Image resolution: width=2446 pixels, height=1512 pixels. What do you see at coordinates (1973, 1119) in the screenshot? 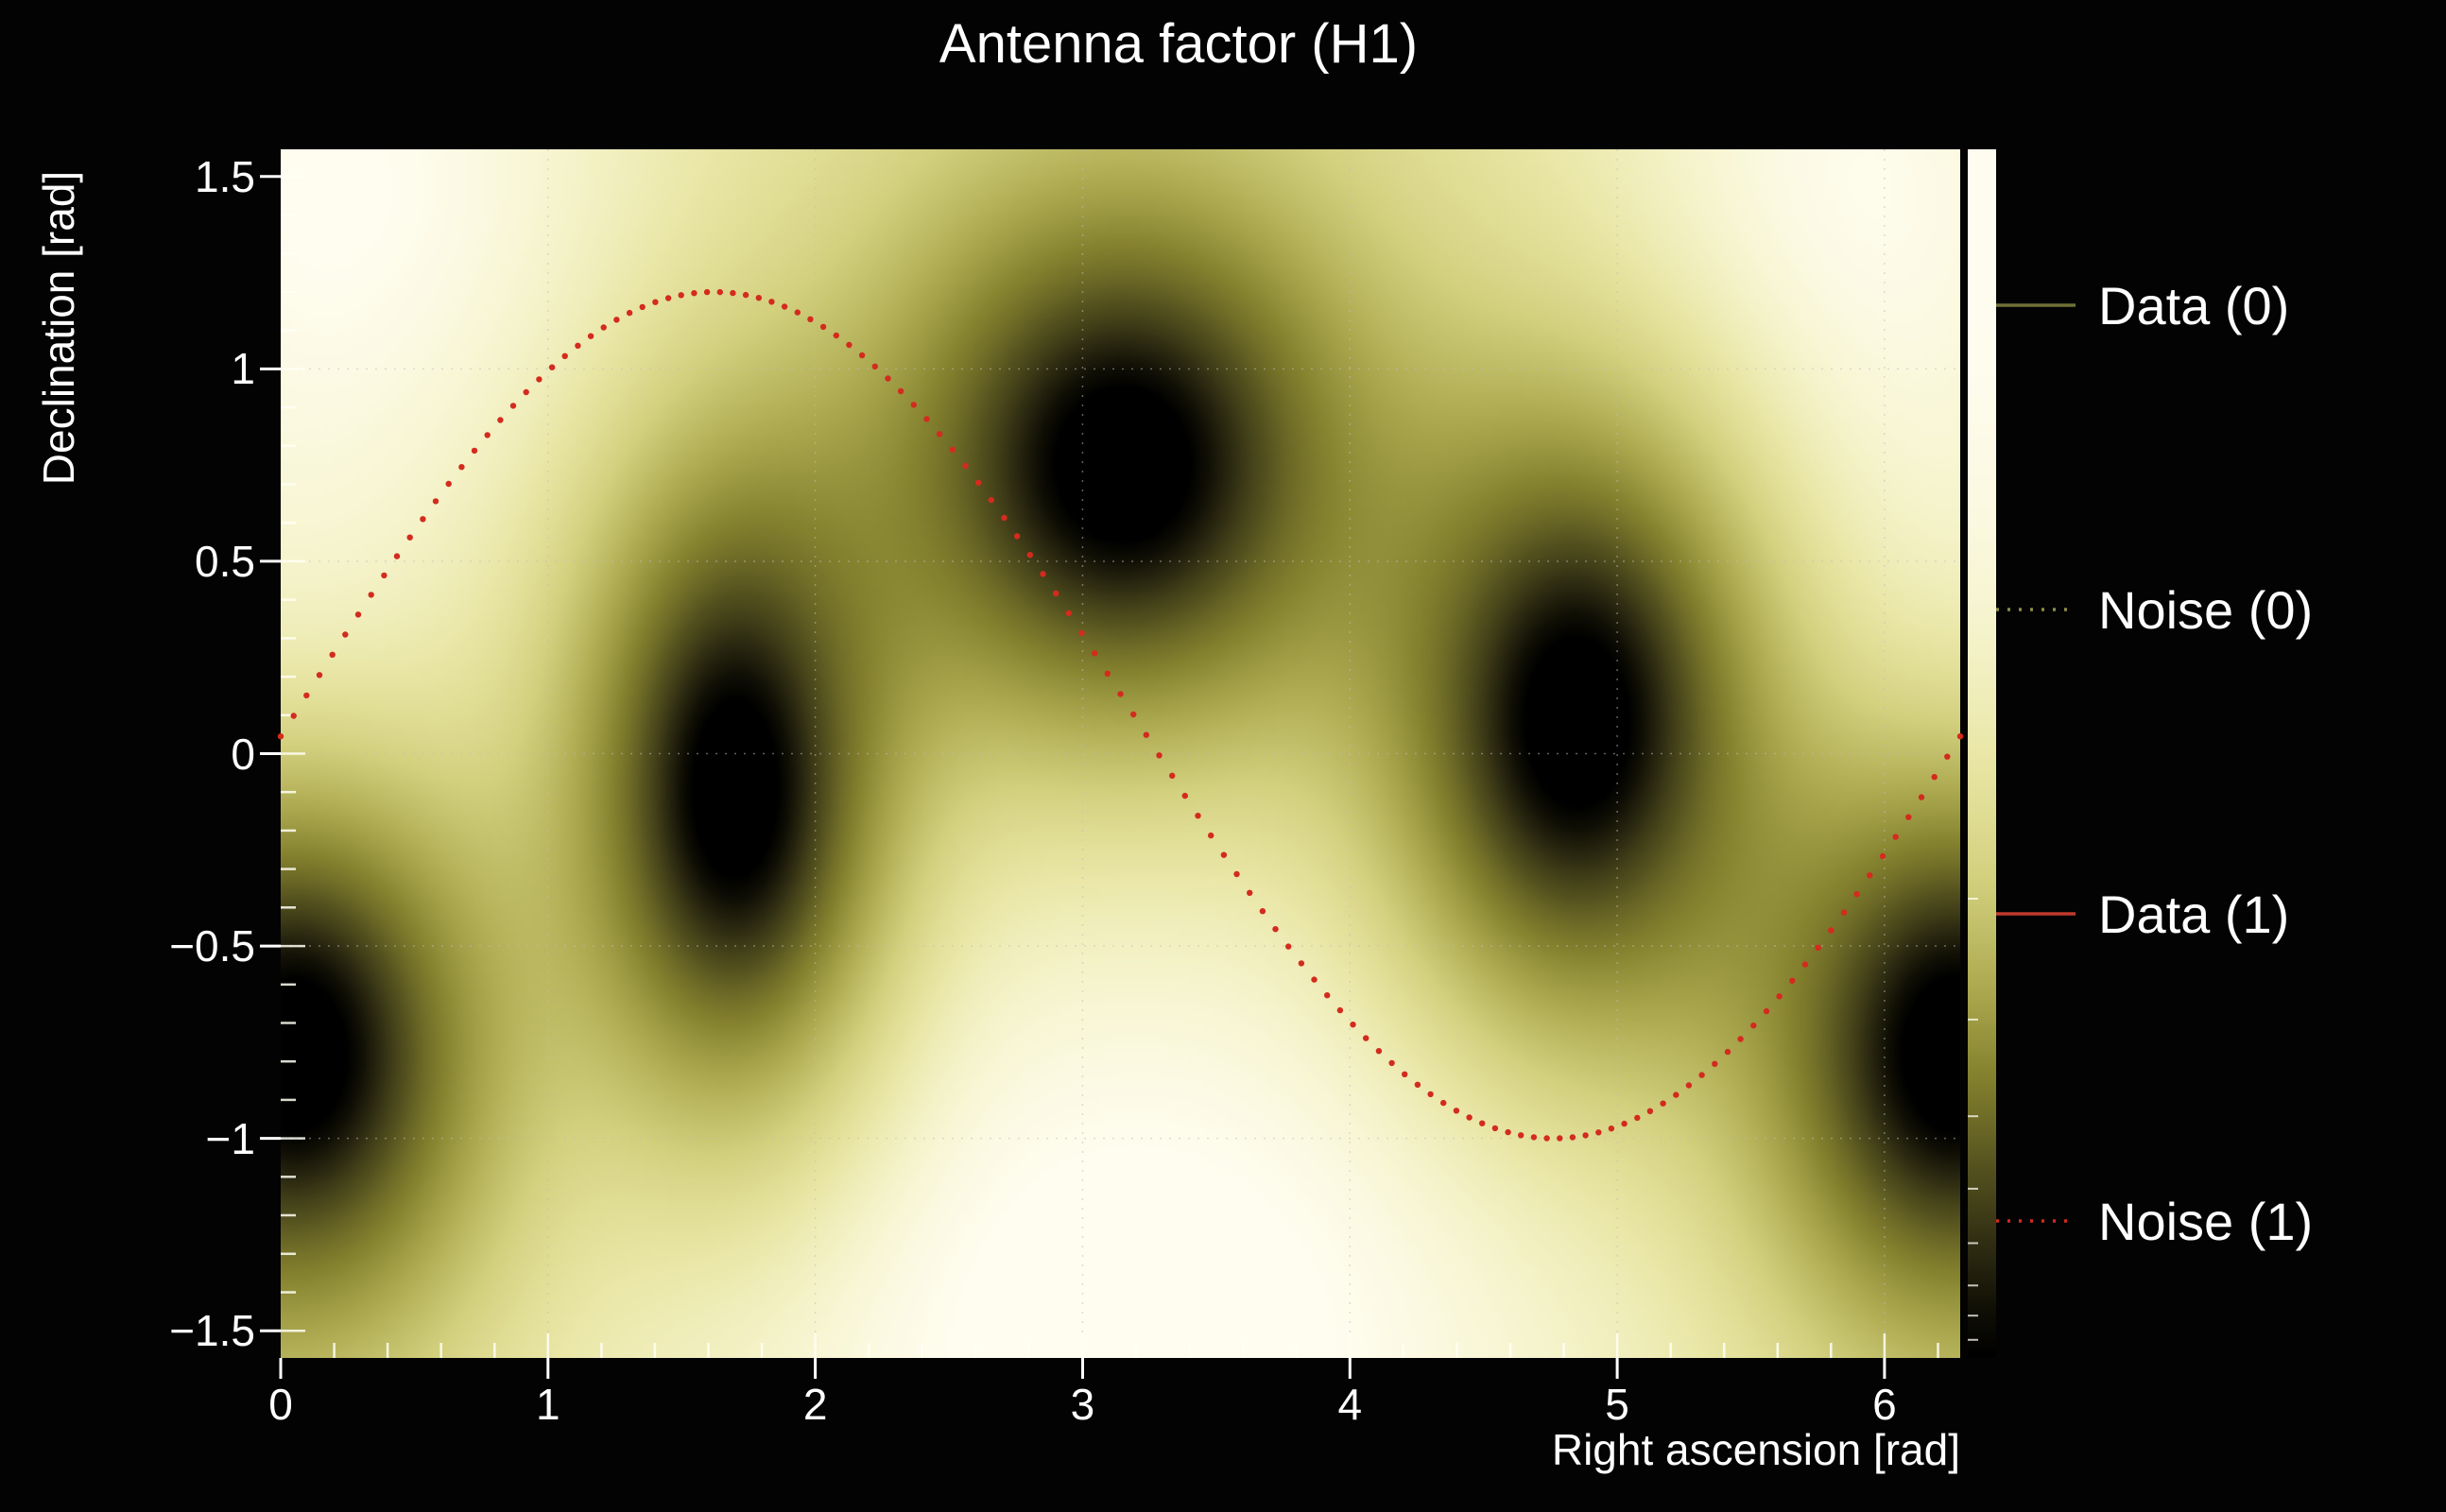
I see `colorbar-ticks` at bounding box center [1973, 1119].